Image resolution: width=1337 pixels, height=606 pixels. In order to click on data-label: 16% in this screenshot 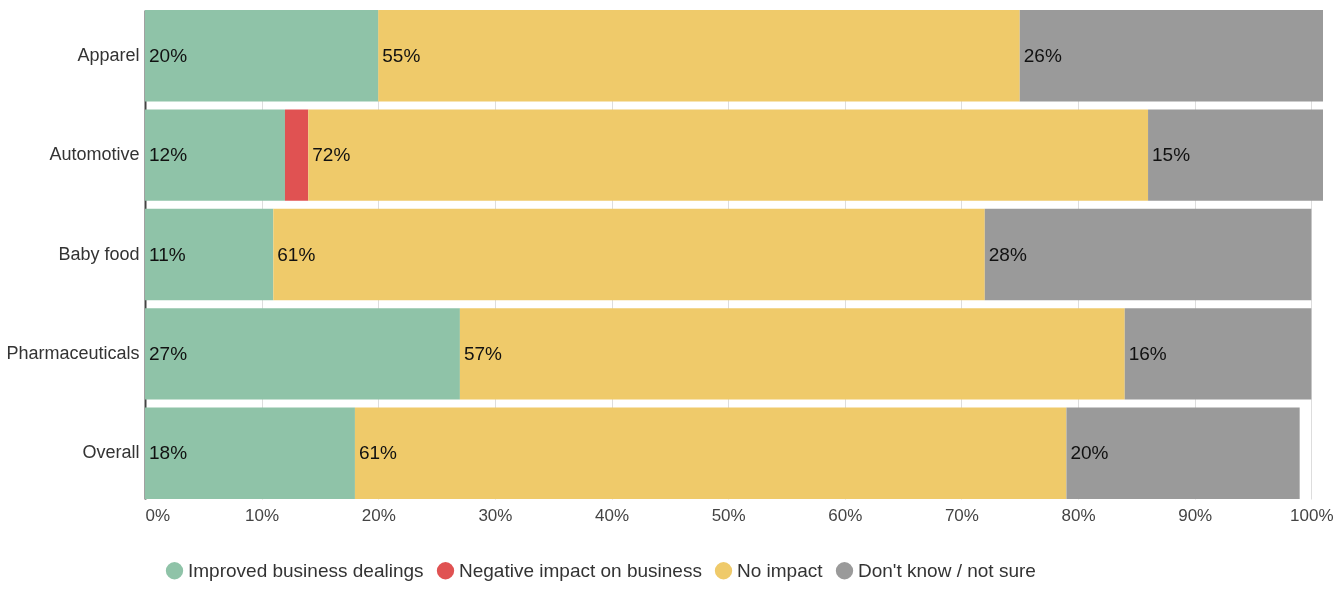, I will do `click(1147, 353)`.